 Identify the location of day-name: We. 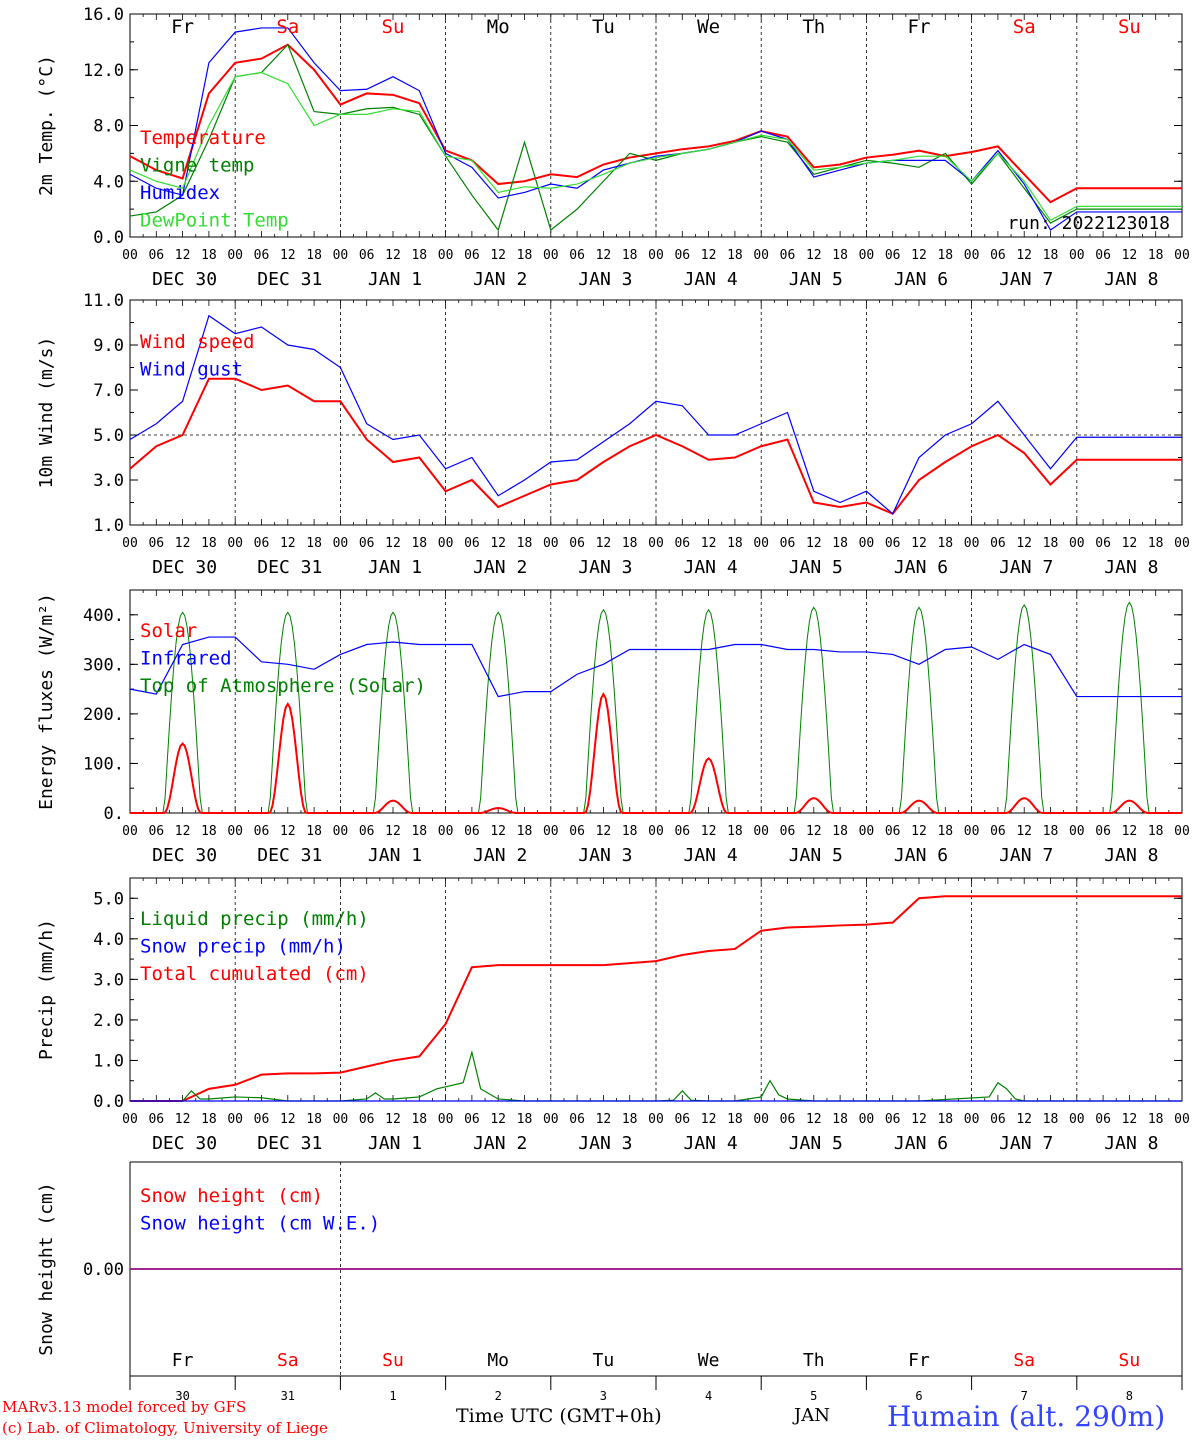
(708, 27).